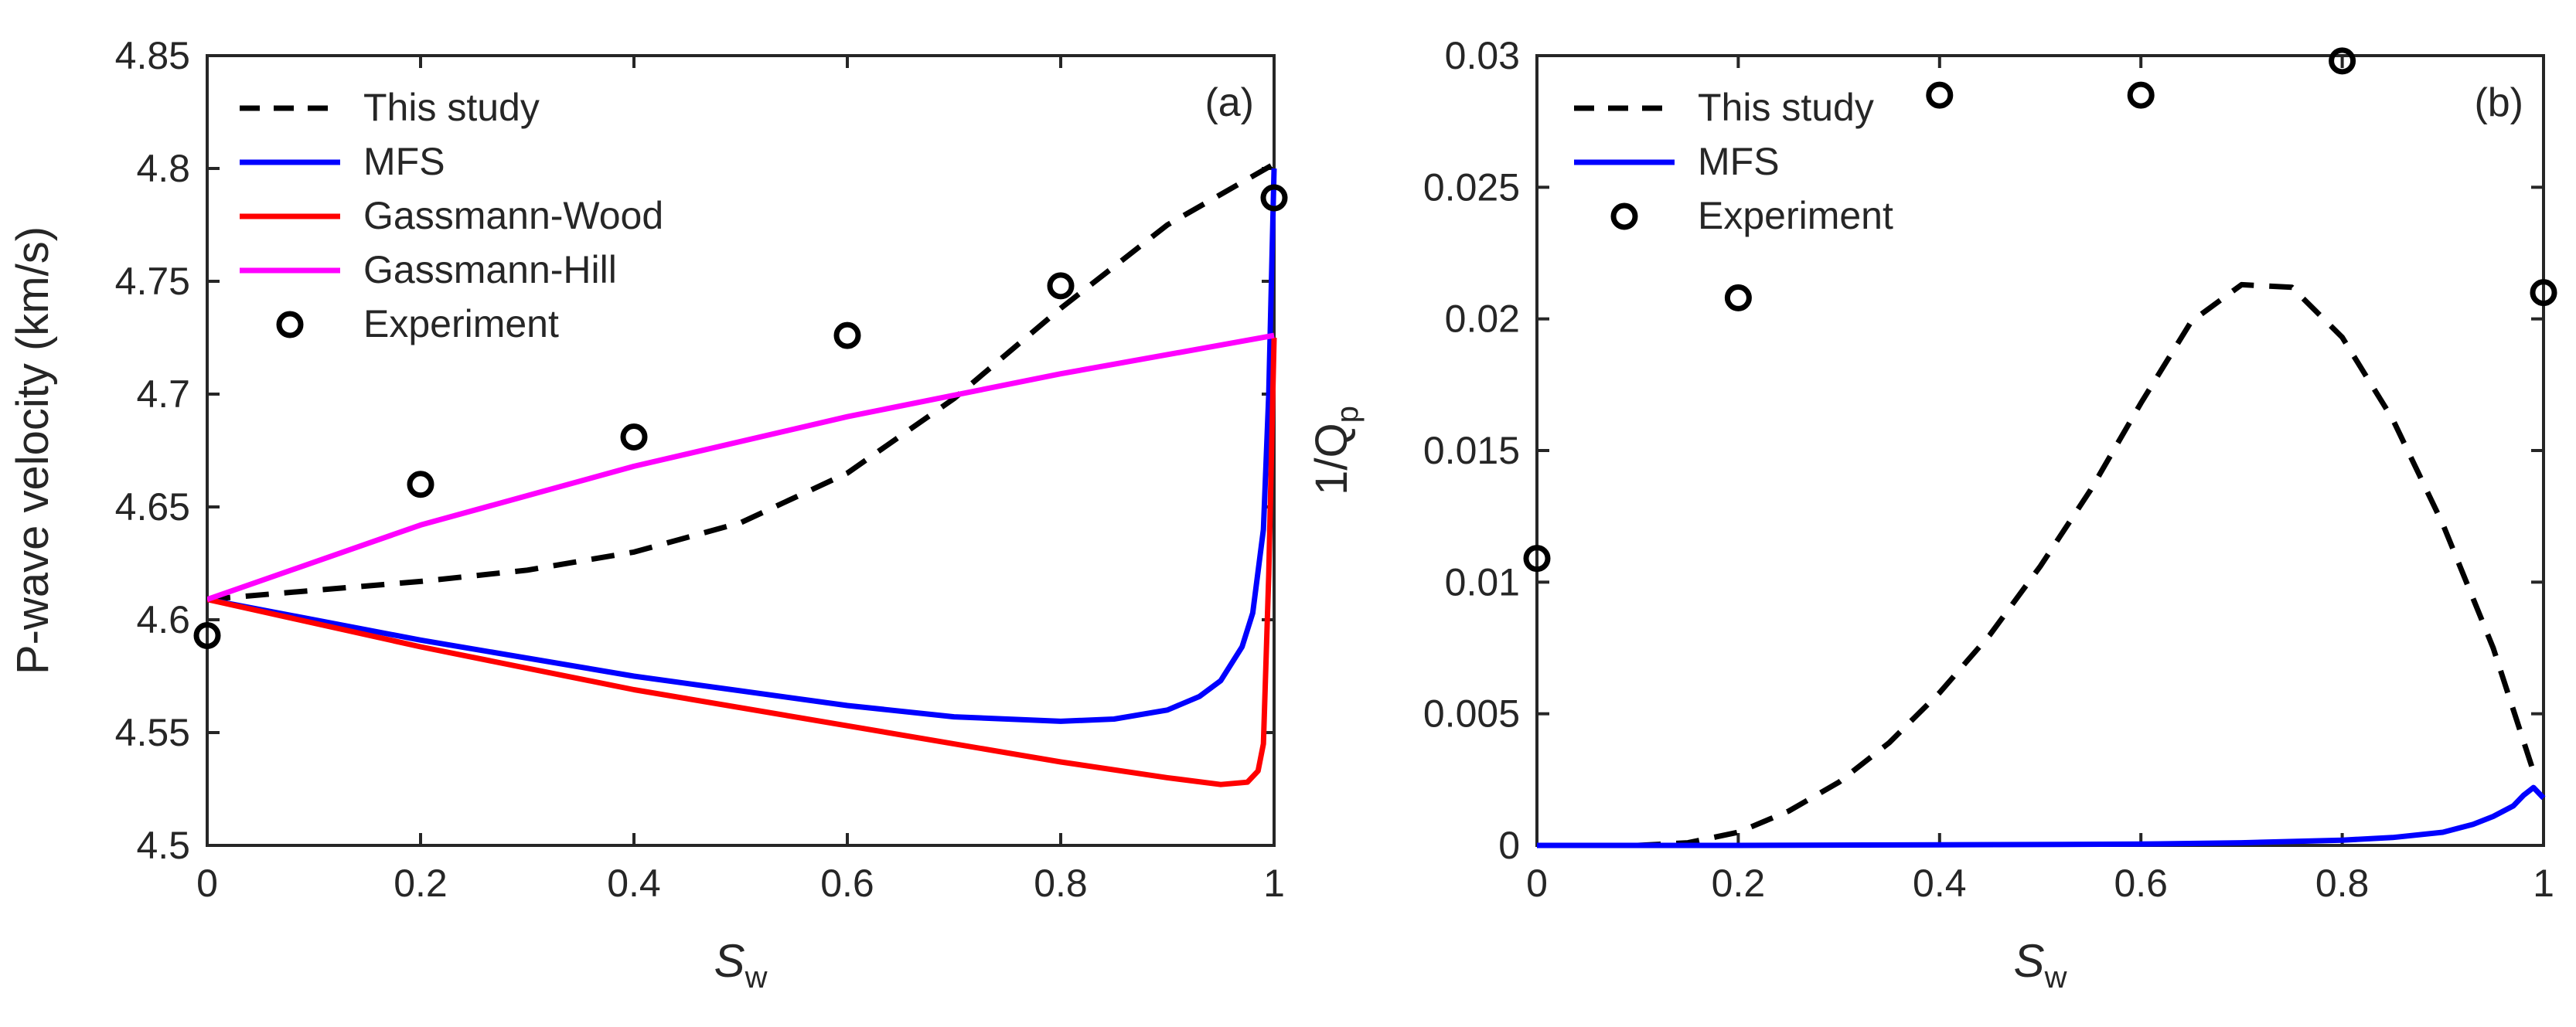 This screenshot has width=2576, height=1027. What do you see at coordinates (152, 507) in the screenshot?
I see `y-tick-label: 4.65` at bounding box center [152, 507].